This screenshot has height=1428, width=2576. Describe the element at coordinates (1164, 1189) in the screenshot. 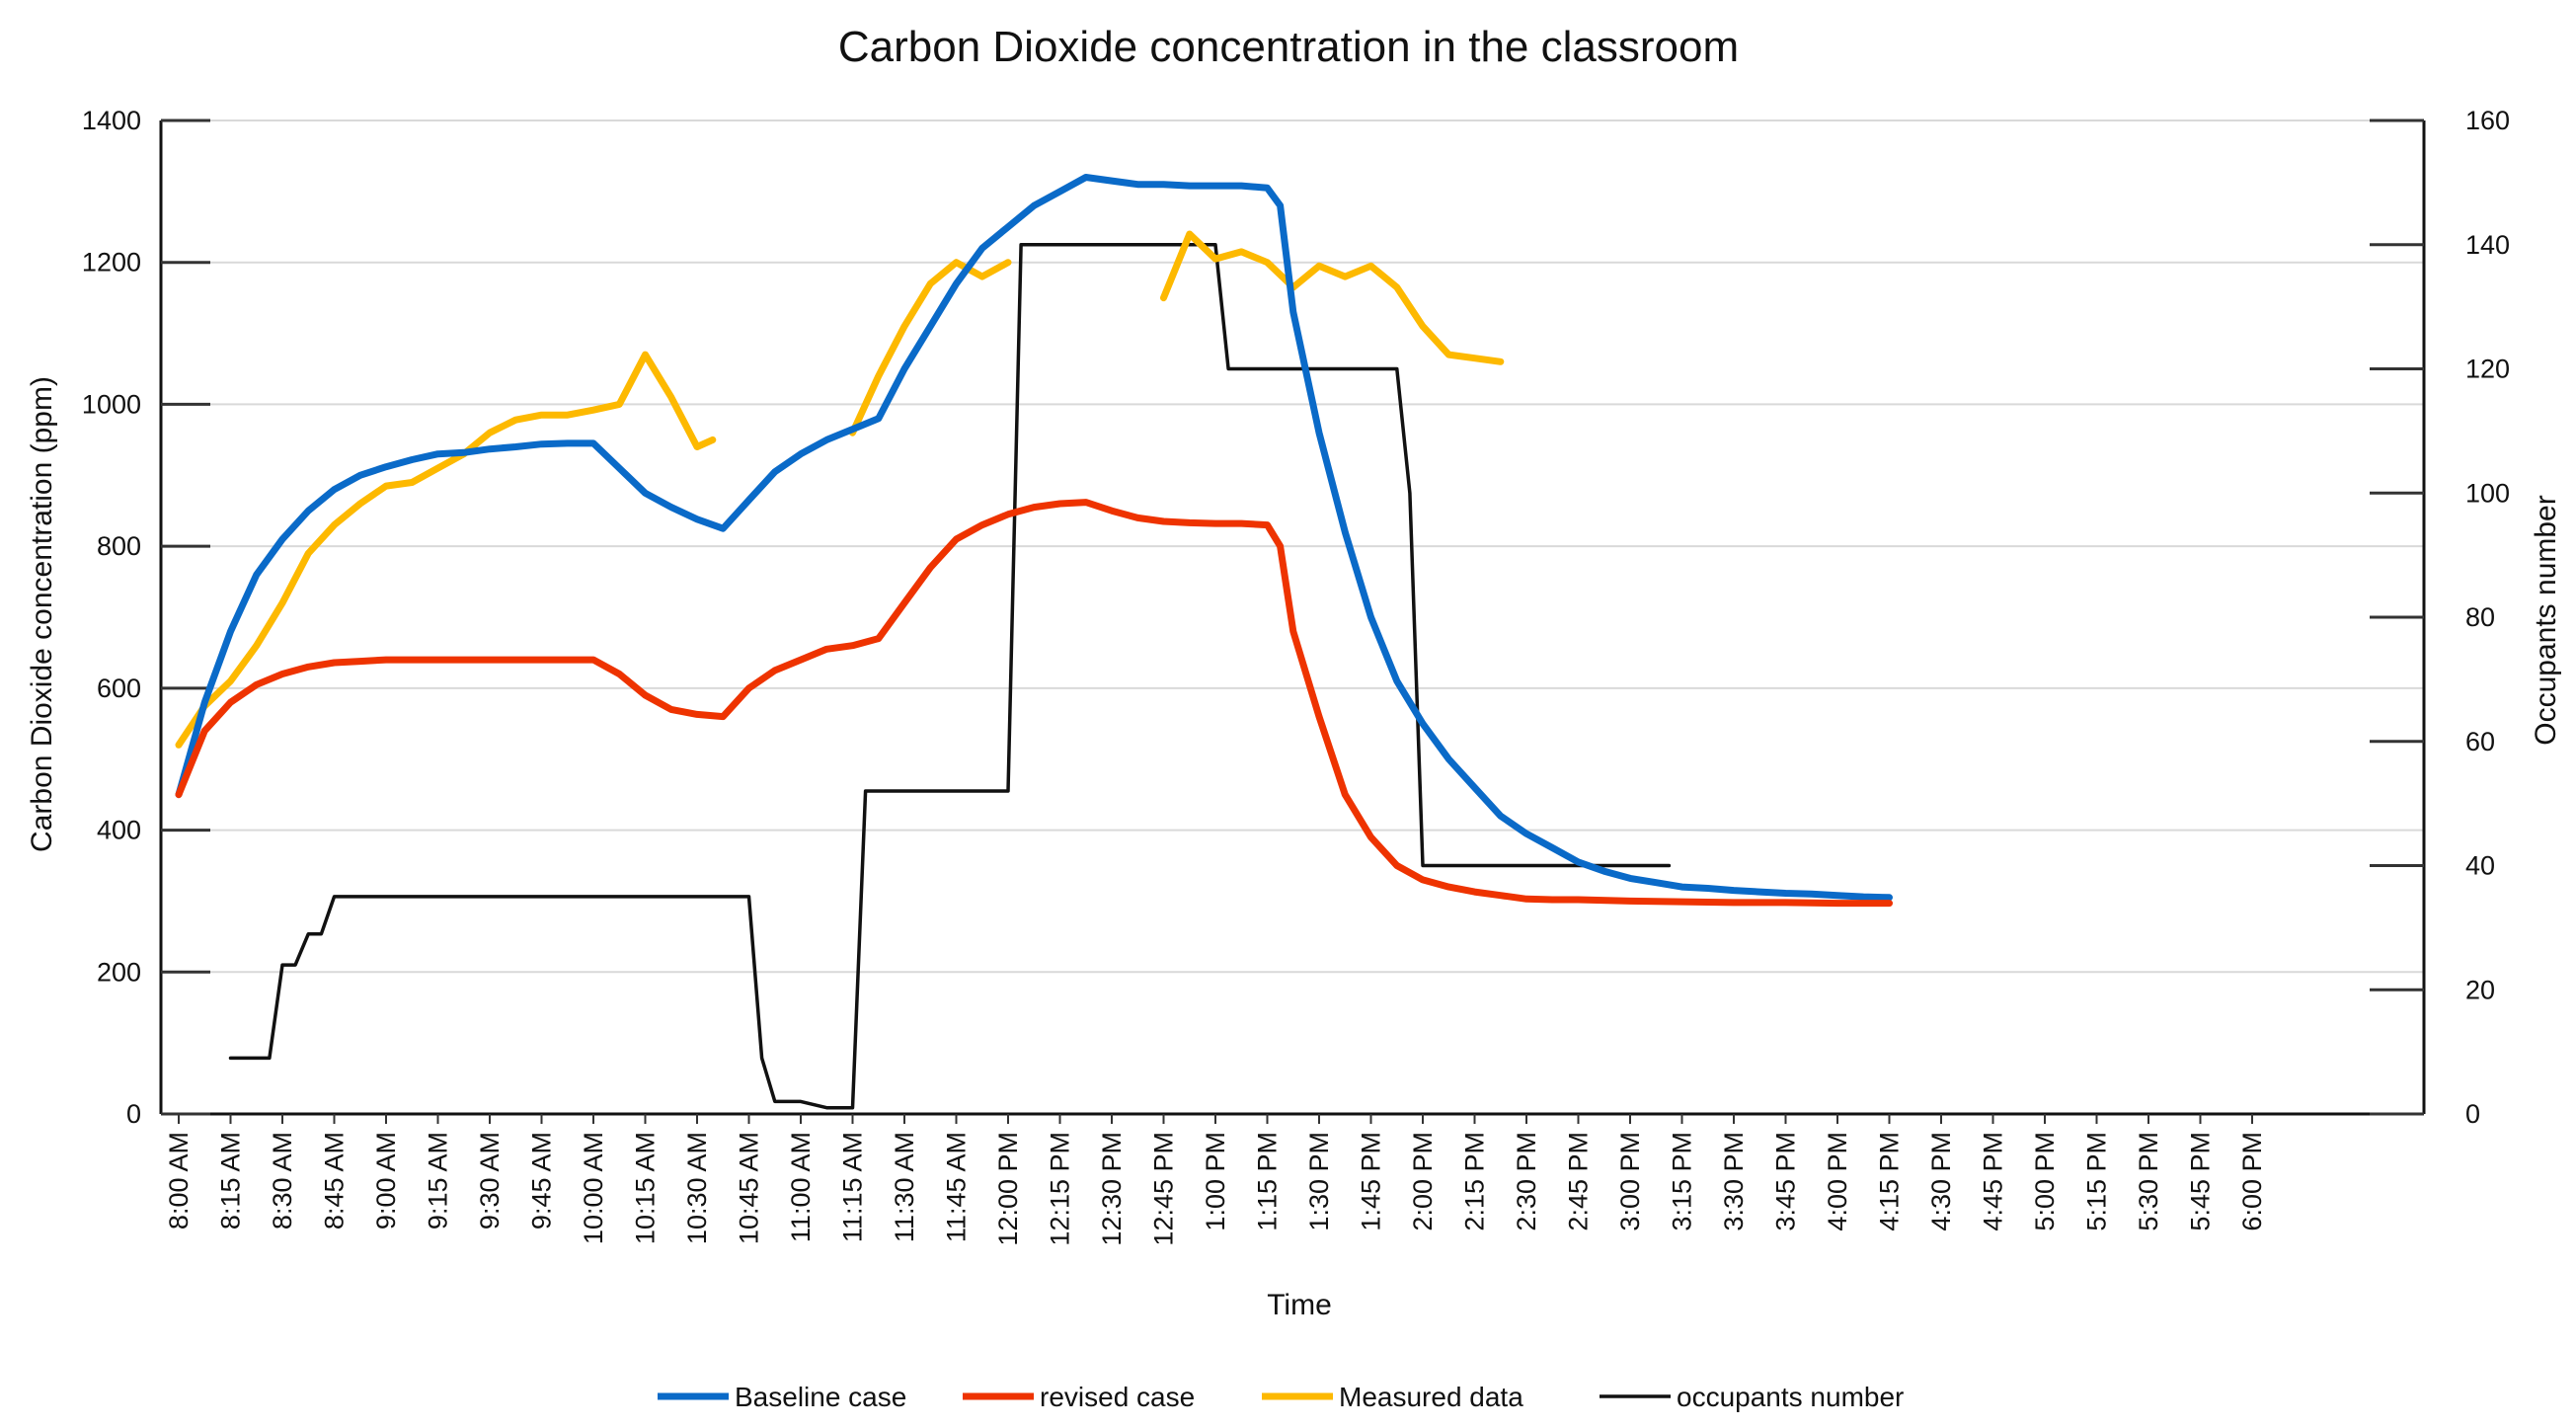

I see `x-tick-label: 12:45 PM` at that location.